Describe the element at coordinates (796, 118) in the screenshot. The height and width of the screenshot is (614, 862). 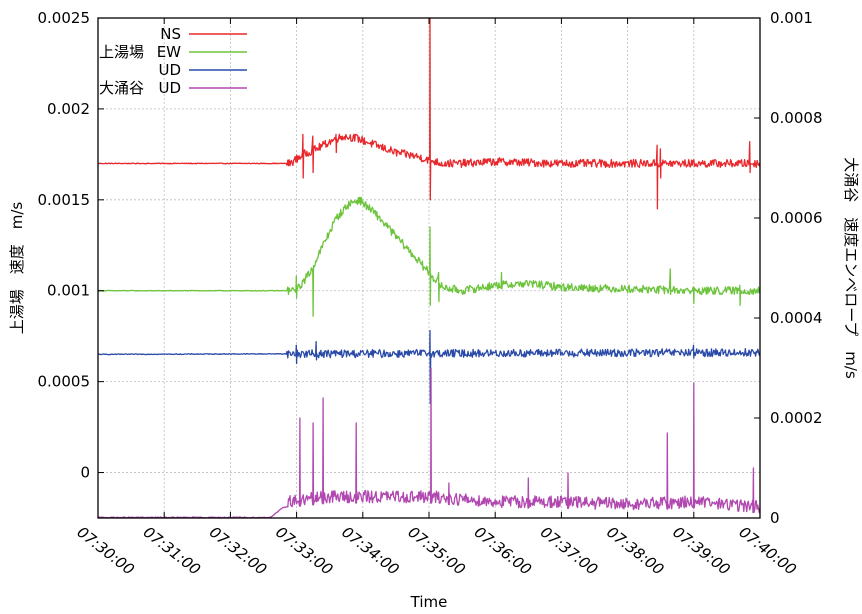
I see `y-right-tick-label: 0.0008` at that location.